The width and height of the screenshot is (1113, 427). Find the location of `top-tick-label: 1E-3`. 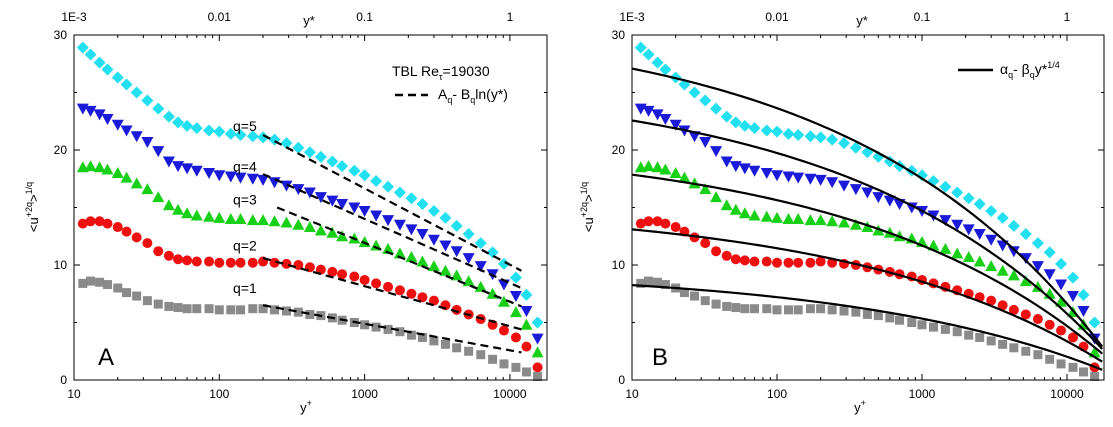

top-tick-label: 1E-3 is located at coordinates (74, 17).